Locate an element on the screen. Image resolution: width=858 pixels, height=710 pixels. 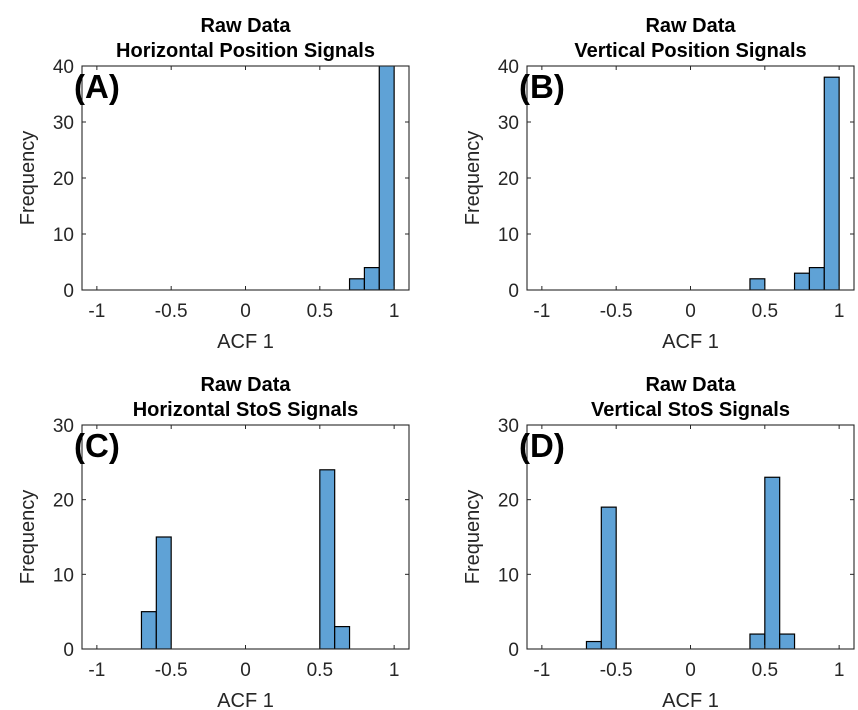
panel-label: (C) is located at coordinates (97, 445).